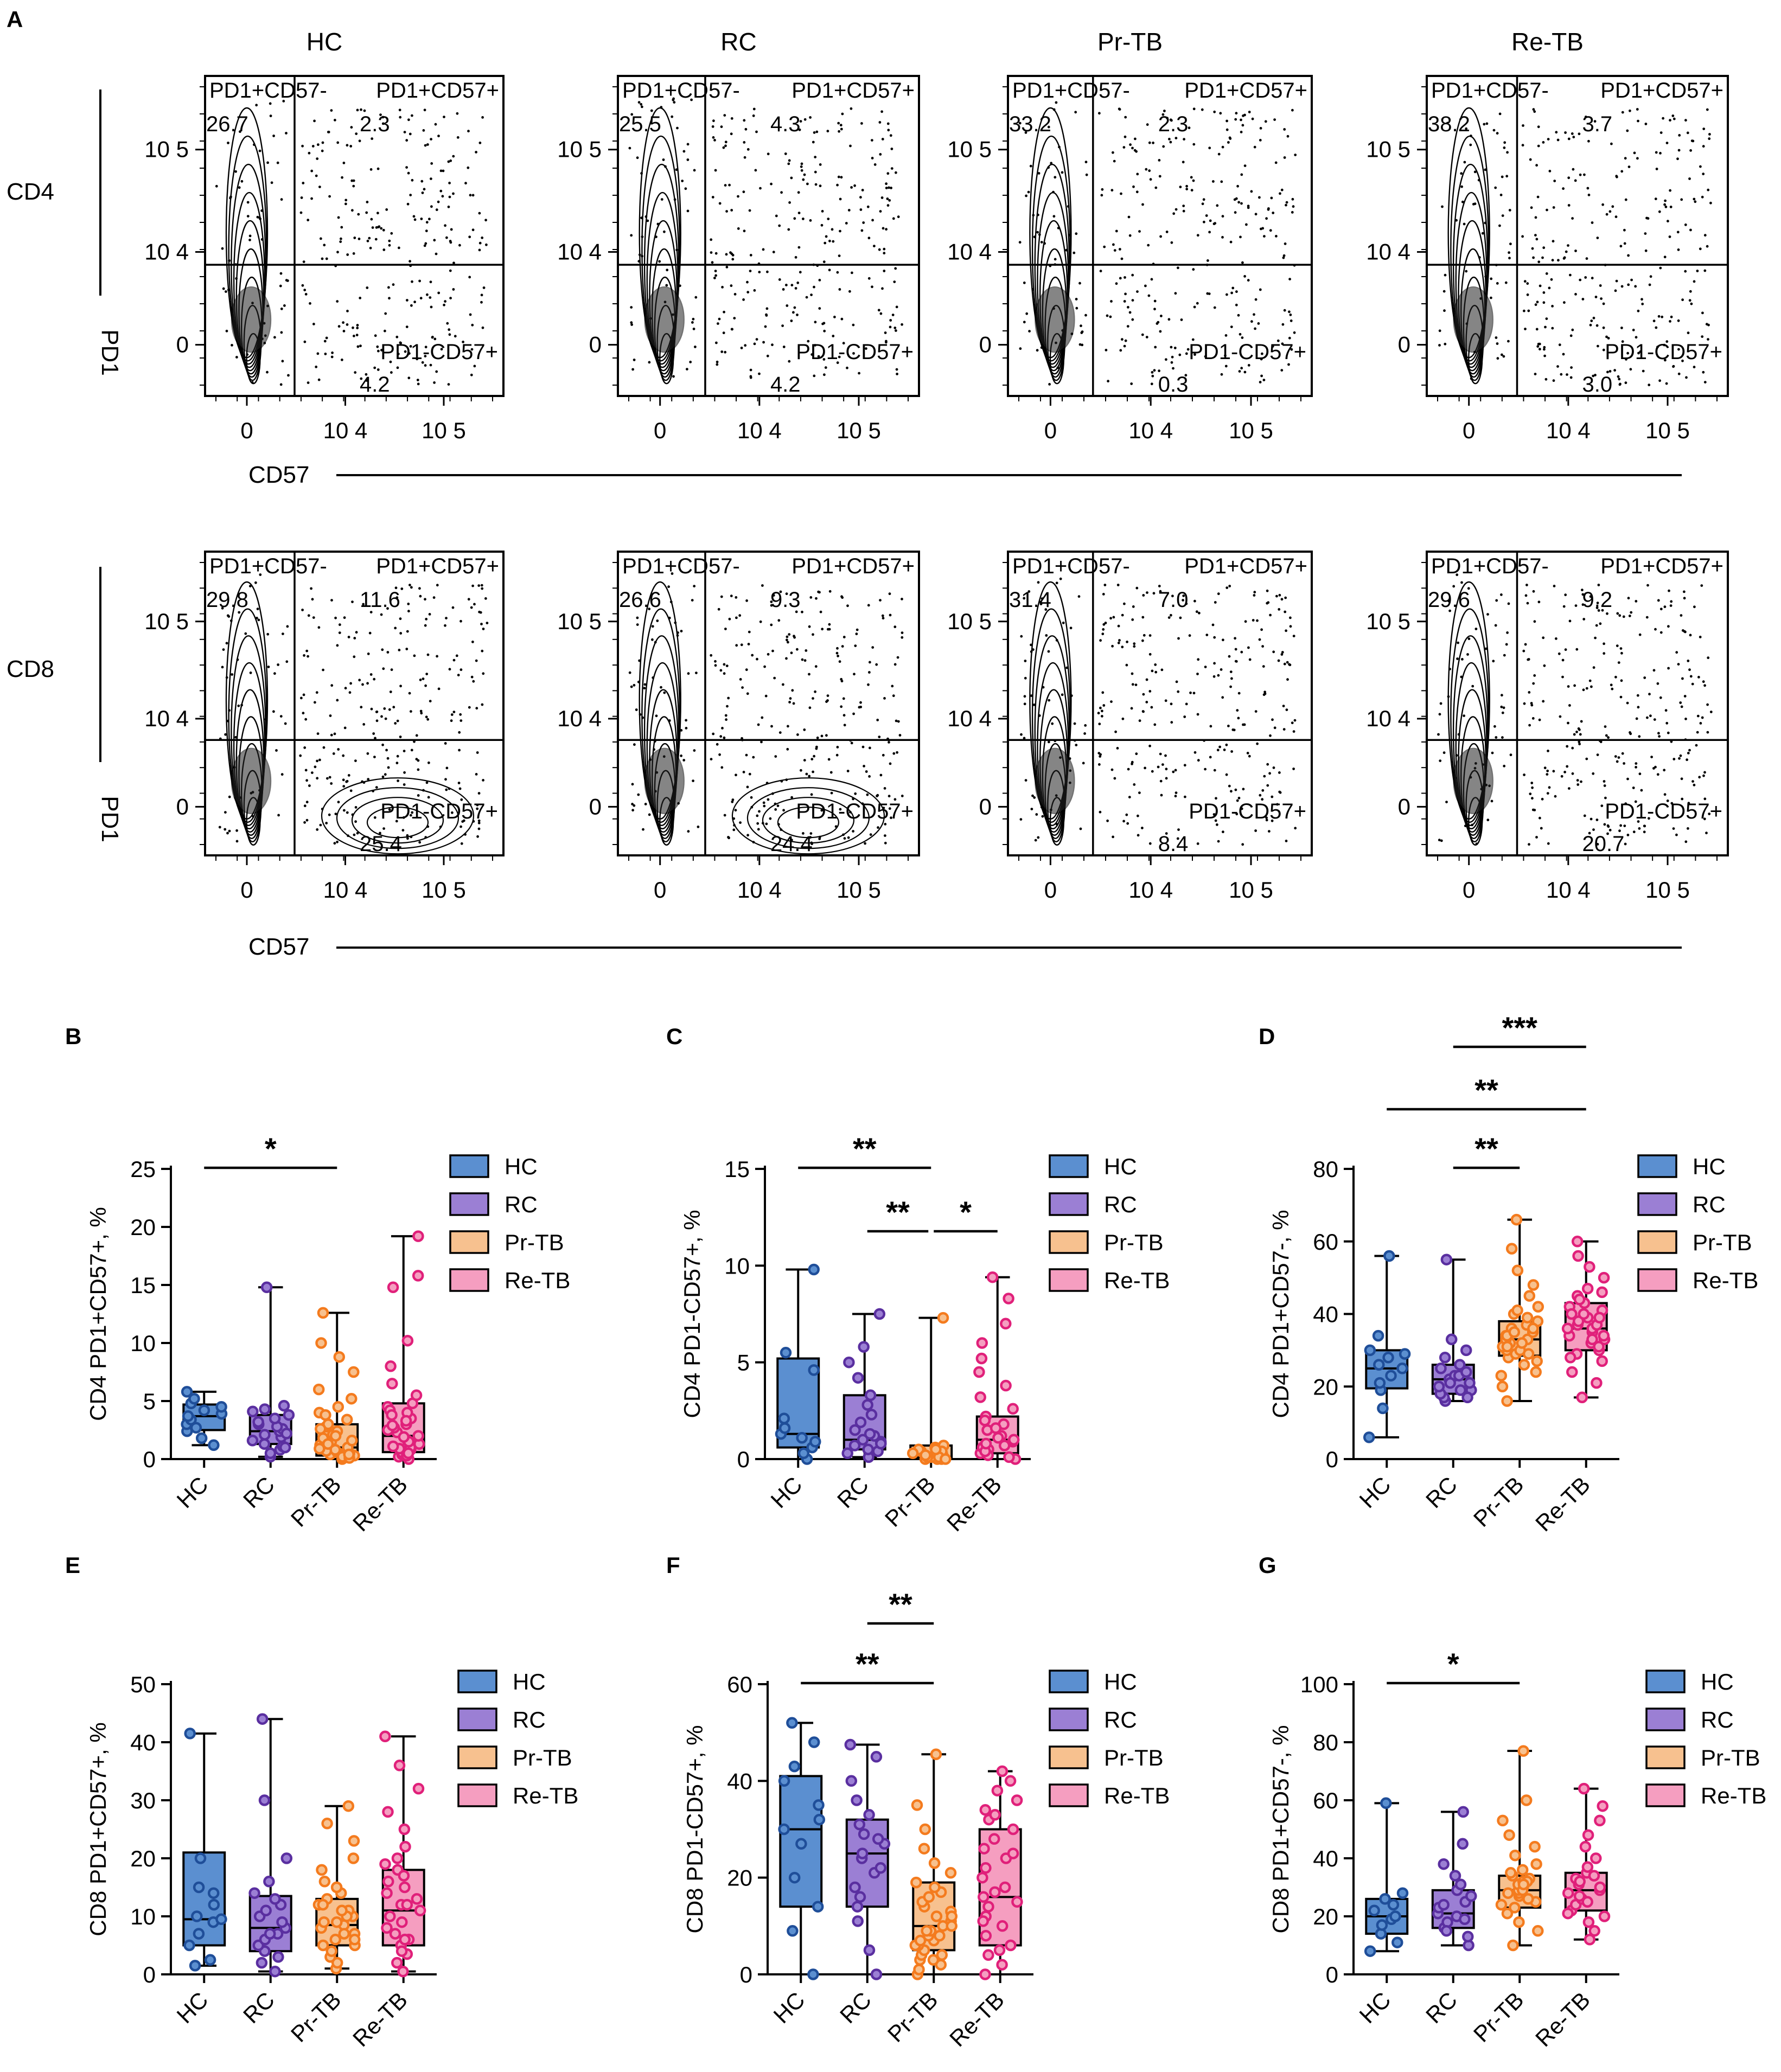  I want to click on column-title: RC, so click(738, 42).